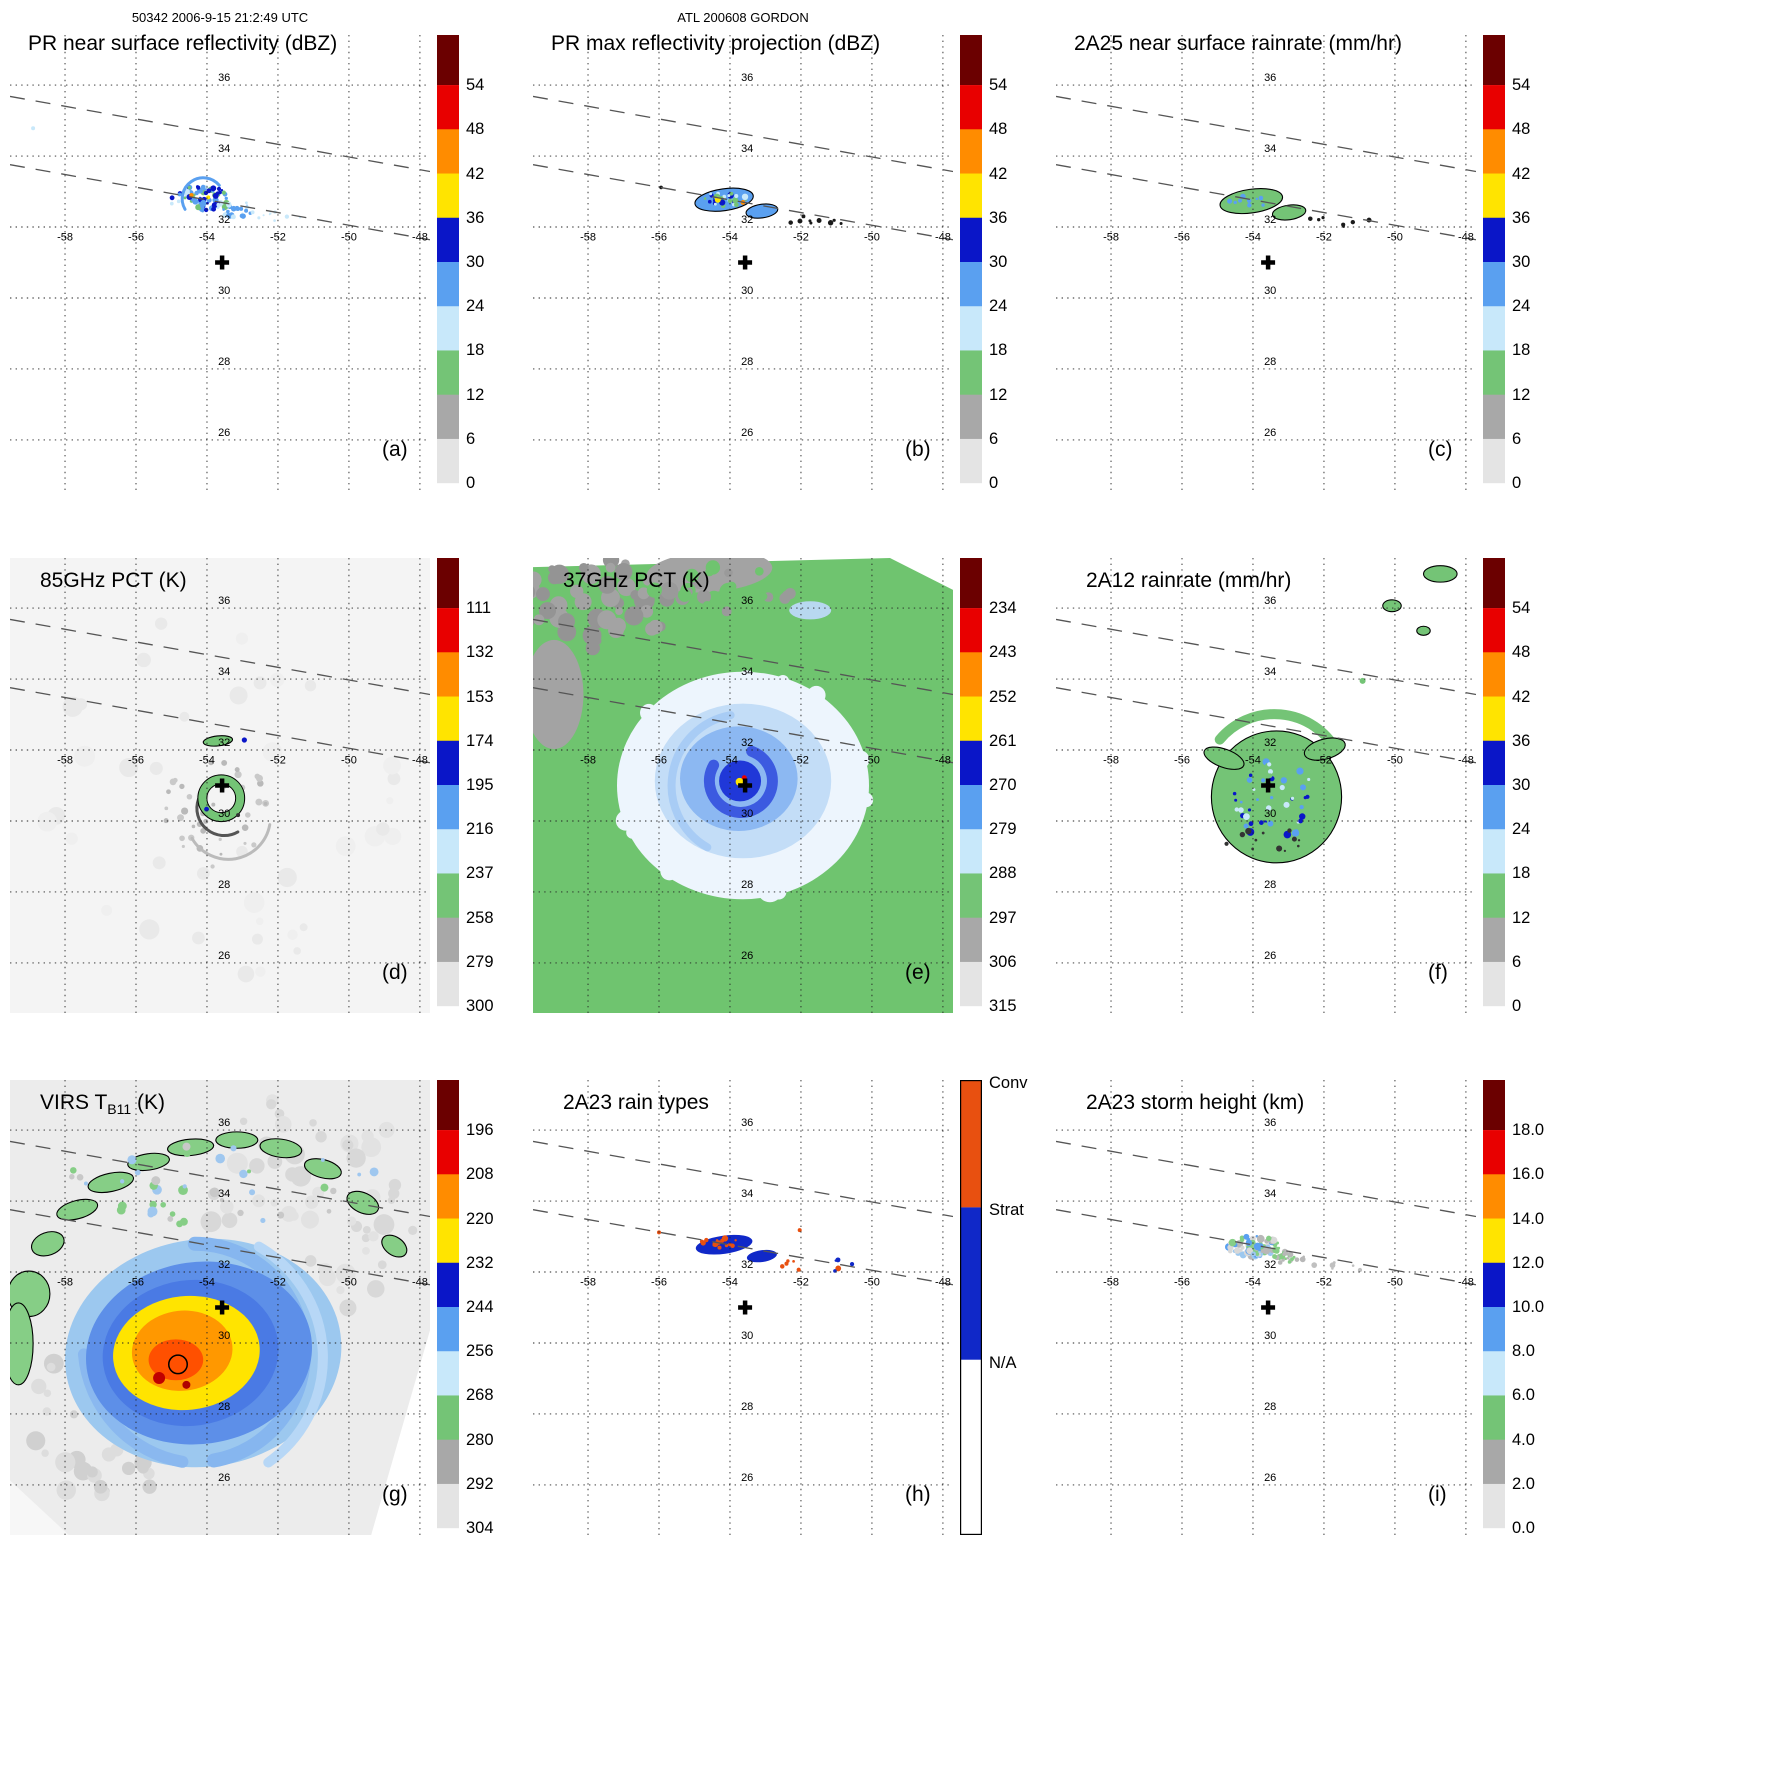 The width and height of the screenshot is (1771, 1771). I want to click on storm-name-label: ATL 200608 GORDON, so click(743, 17).